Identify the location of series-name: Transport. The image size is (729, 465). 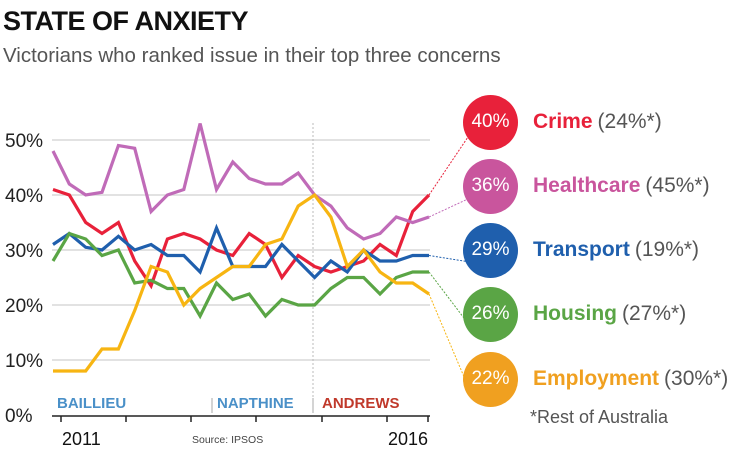
(581, 249).